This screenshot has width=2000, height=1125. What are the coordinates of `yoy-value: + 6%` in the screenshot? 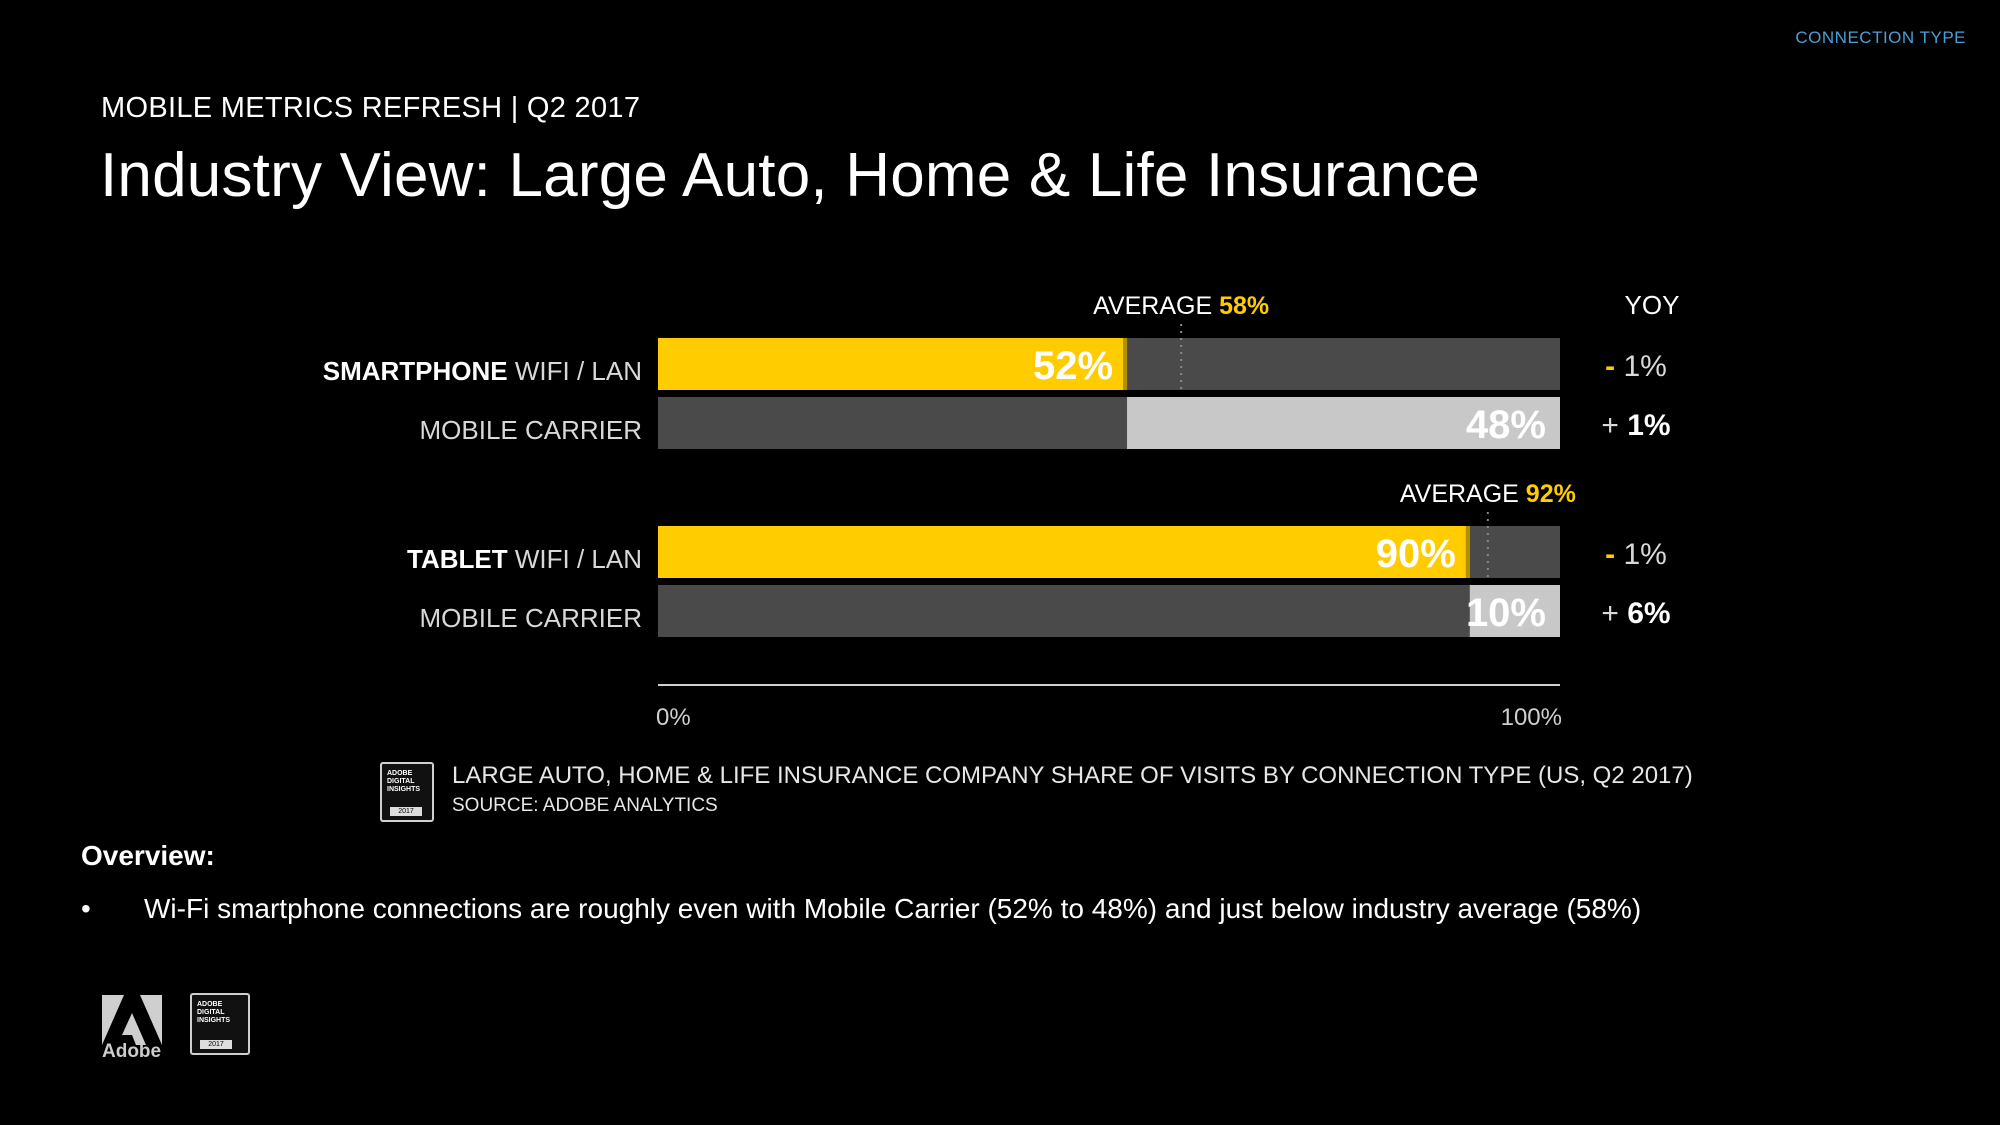 It's located at (1635, 613).